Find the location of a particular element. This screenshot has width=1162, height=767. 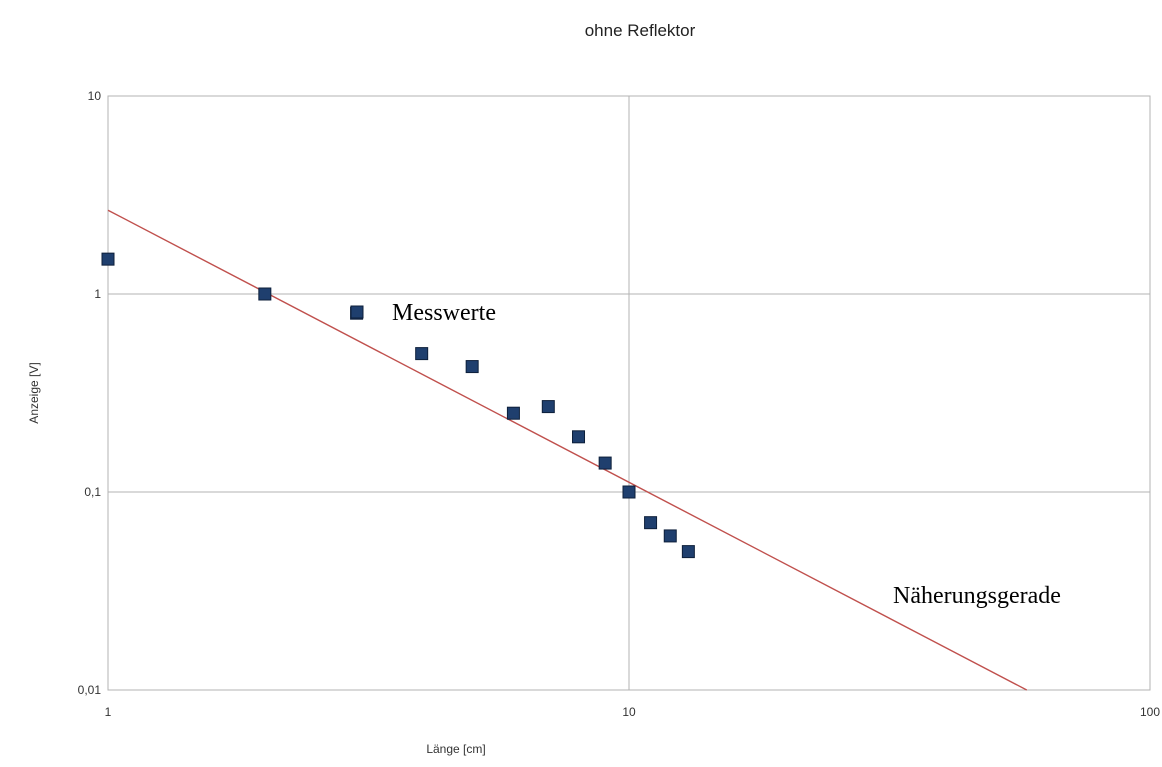

y-tick-label: 0,01 is located at coordinates (90, 690).